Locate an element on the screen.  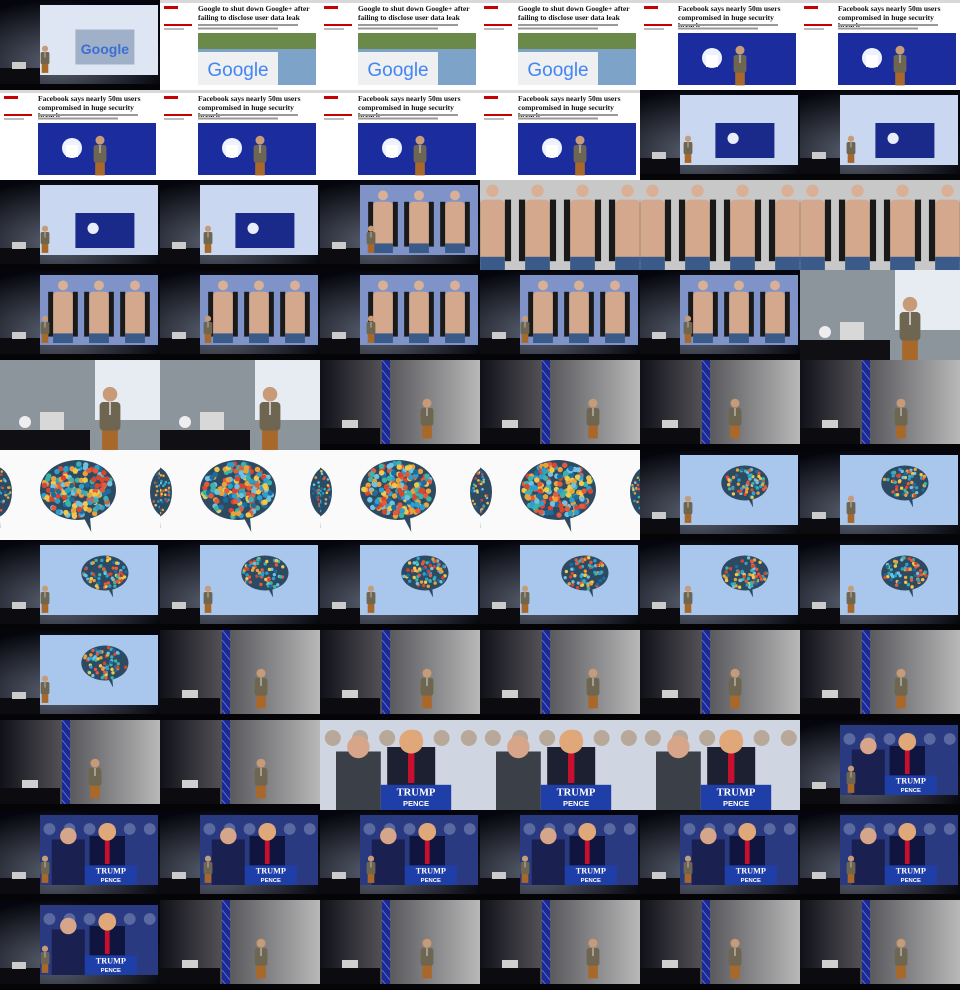
crowd is located at coordinates (387, 738).